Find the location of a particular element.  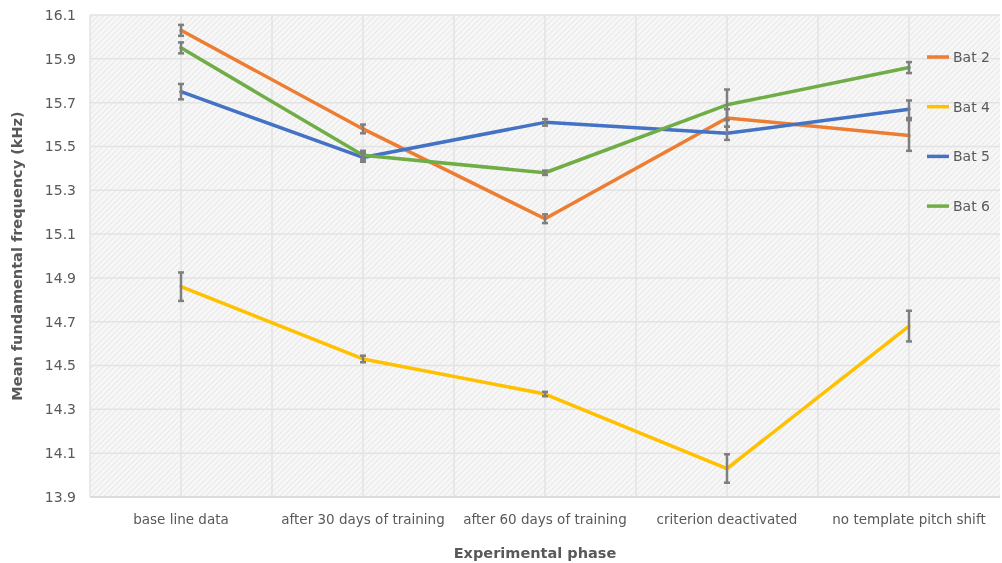

y-tick-label: 14.3 is located at coordinates (60, 409).